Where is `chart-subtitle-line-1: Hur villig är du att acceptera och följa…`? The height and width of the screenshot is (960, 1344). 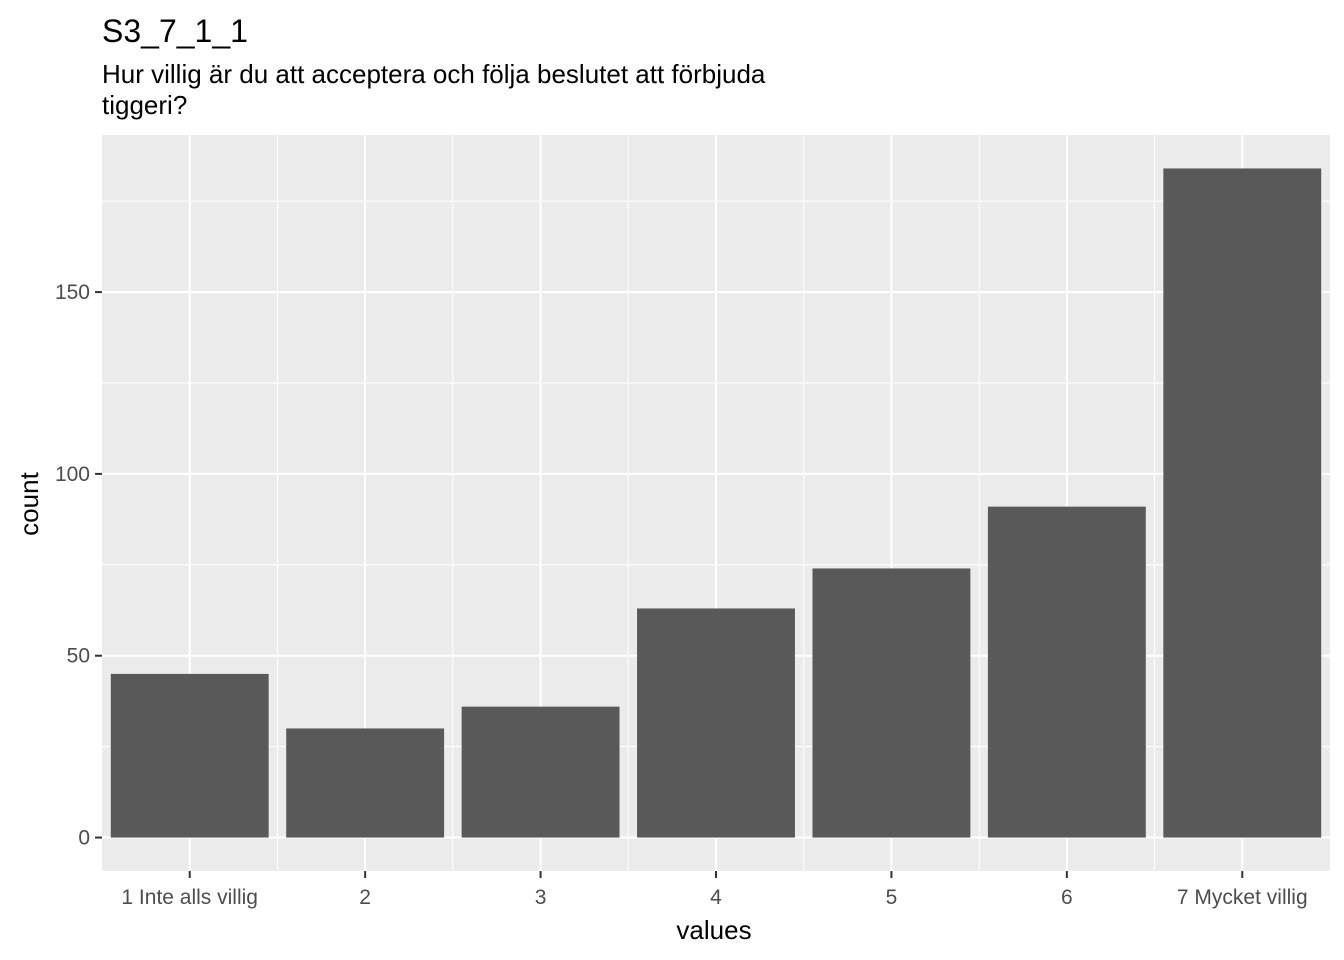
chart-subtitle-line-1: Hur villig är du att acceptera och följa… is located at coordinates (434, 74).